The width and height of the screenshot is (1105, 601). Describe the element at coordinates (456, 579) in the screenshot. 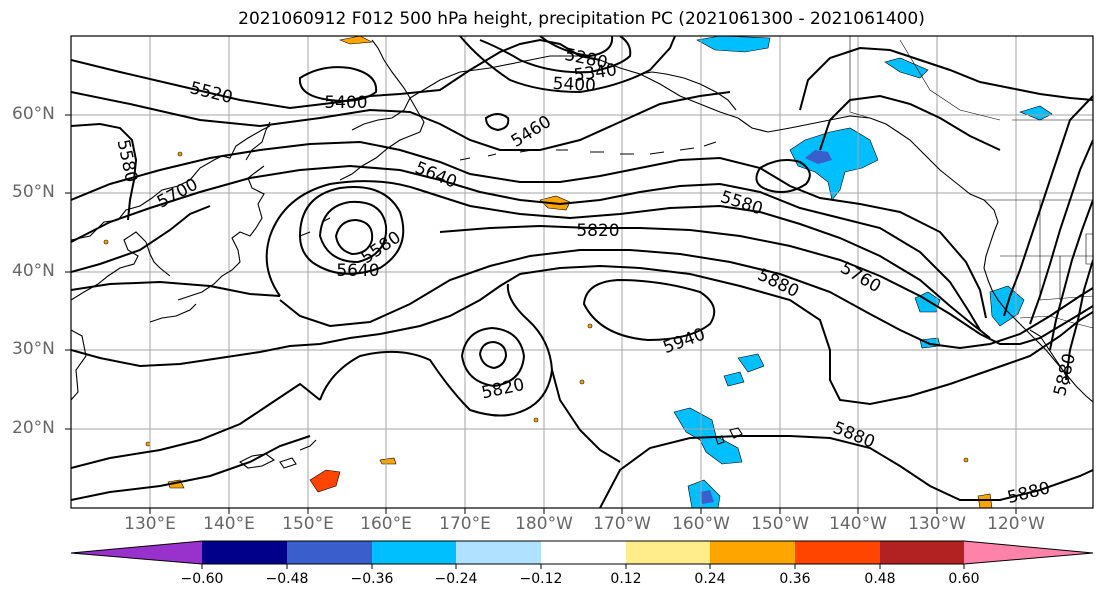

I see `colorbar-tick-label: −0.24` at that location.